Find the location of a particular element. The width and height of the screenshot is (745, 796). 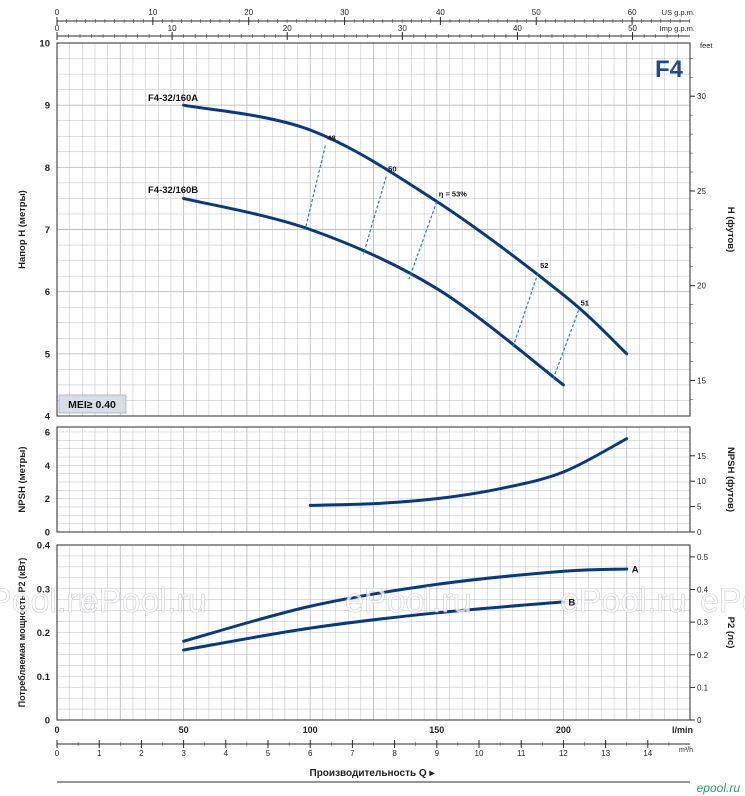

top-imp-tick-label: 40 is located at coordinates (517, 28).